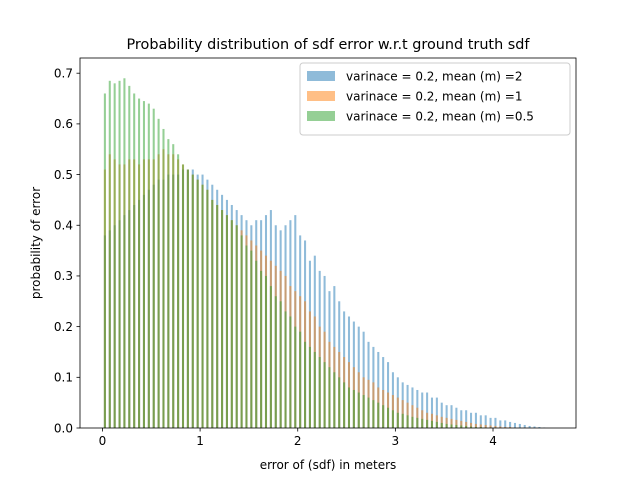  What do you see at coordinates (63, 327) in the screenshot?
I see `y-tick-label: 0.2` at bounding box center [63, 327].